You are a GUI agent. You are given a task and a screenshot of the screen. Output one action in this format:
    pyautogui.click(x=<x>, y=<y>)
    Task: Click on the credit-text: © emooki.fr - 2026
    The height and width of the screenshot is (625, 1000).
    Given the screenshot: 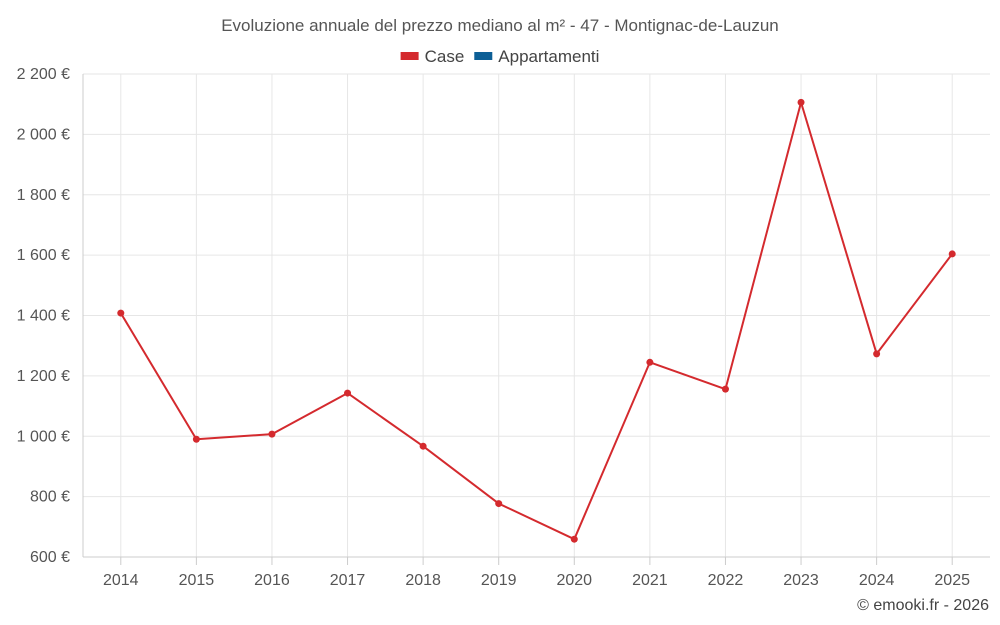 What is the action you would take?
    pyautogui.click(x=923, y=605)
    